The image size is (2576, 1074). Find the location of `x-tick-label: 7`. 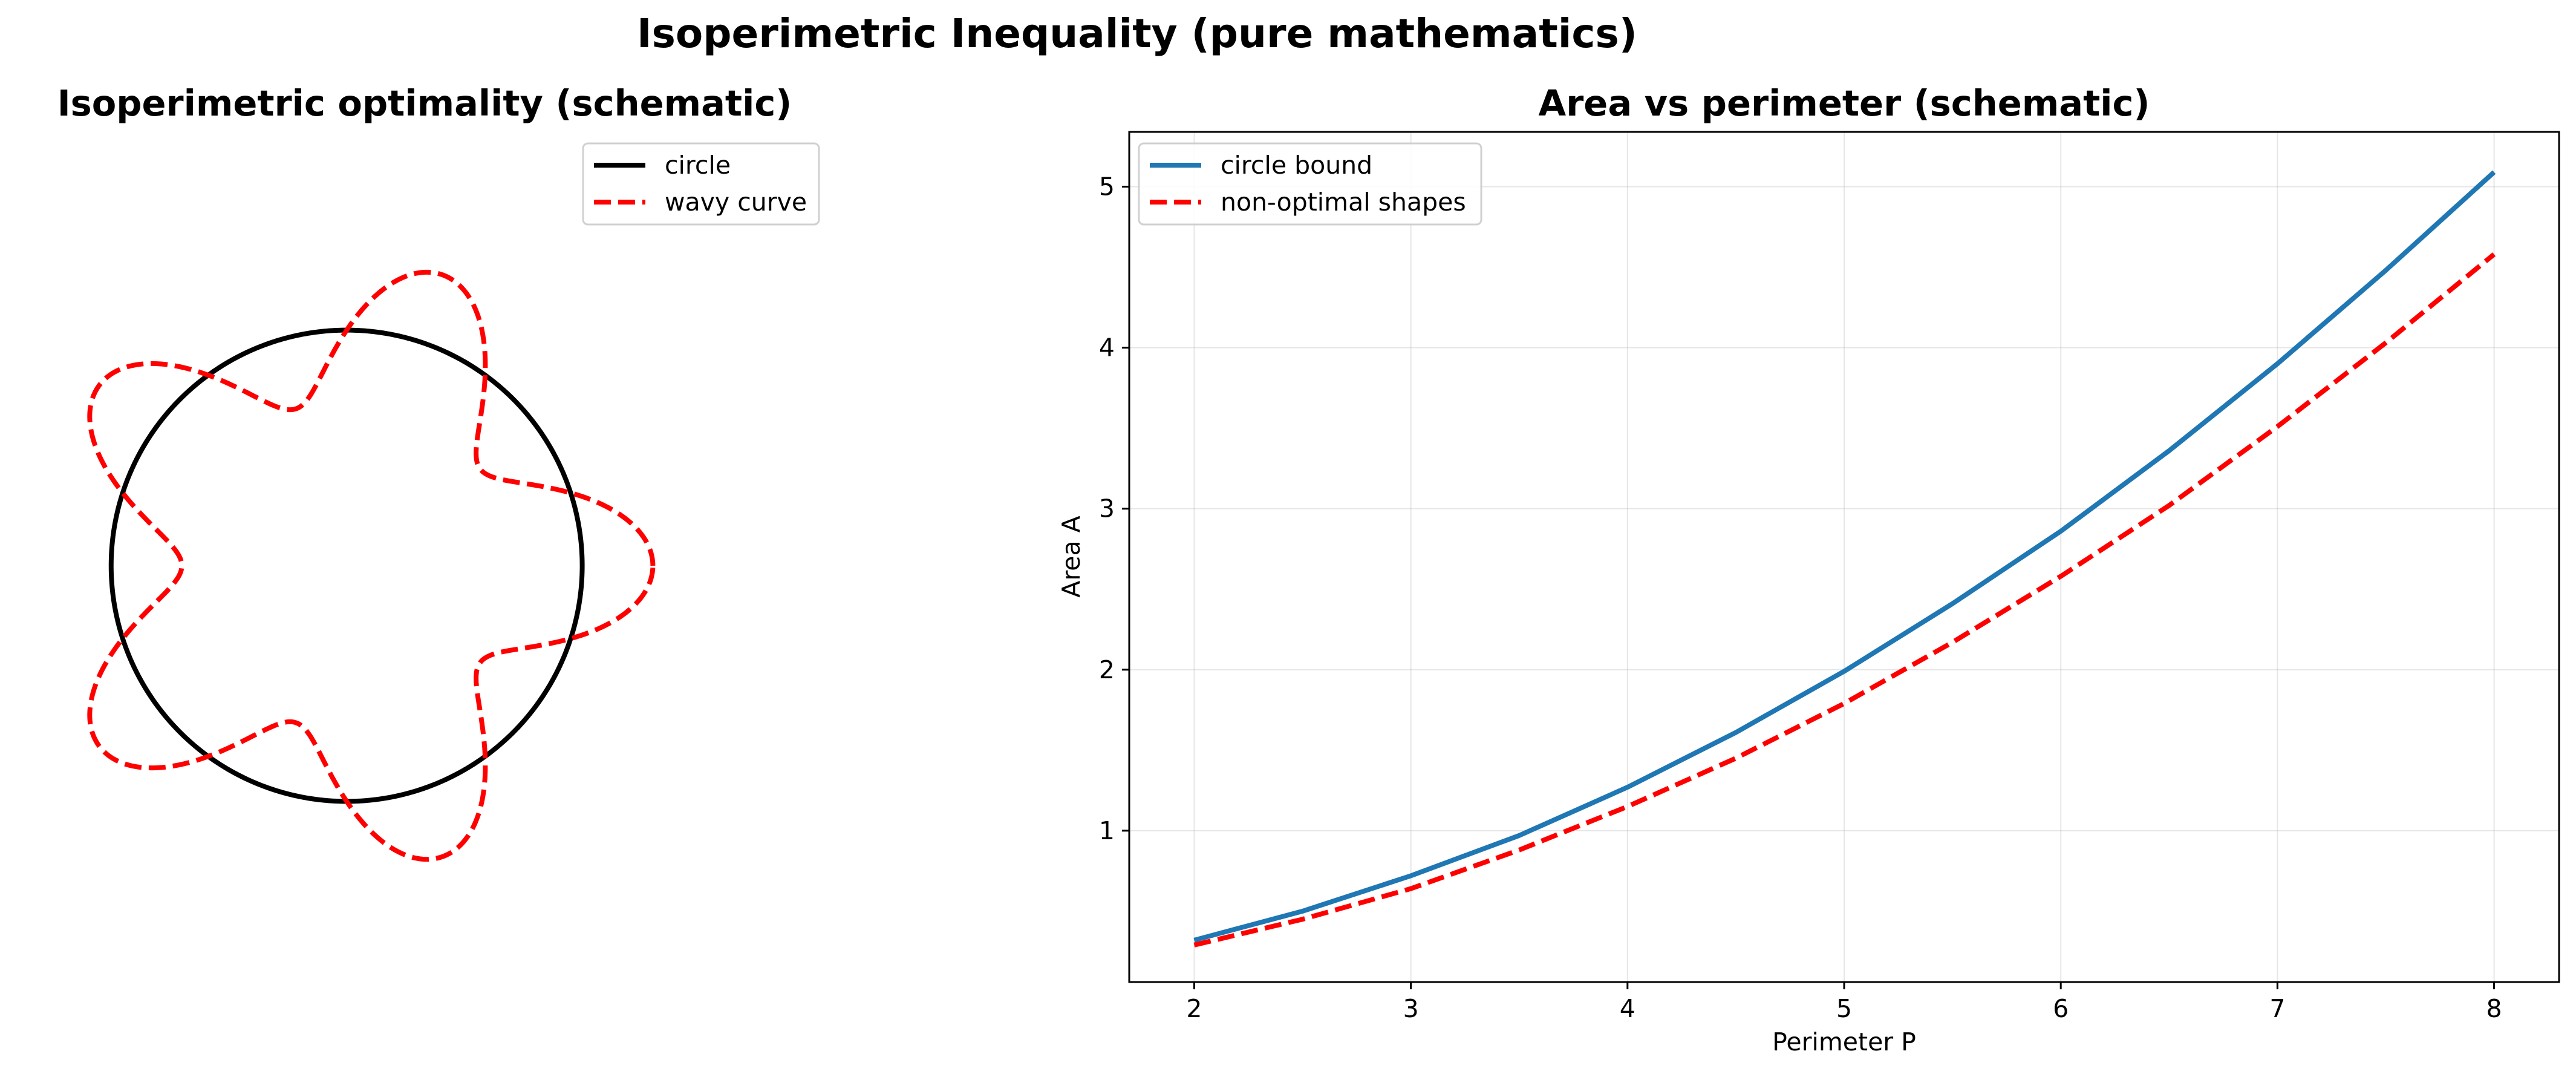

x-tick-label: 7 is located at coordinates (2277, 1008).